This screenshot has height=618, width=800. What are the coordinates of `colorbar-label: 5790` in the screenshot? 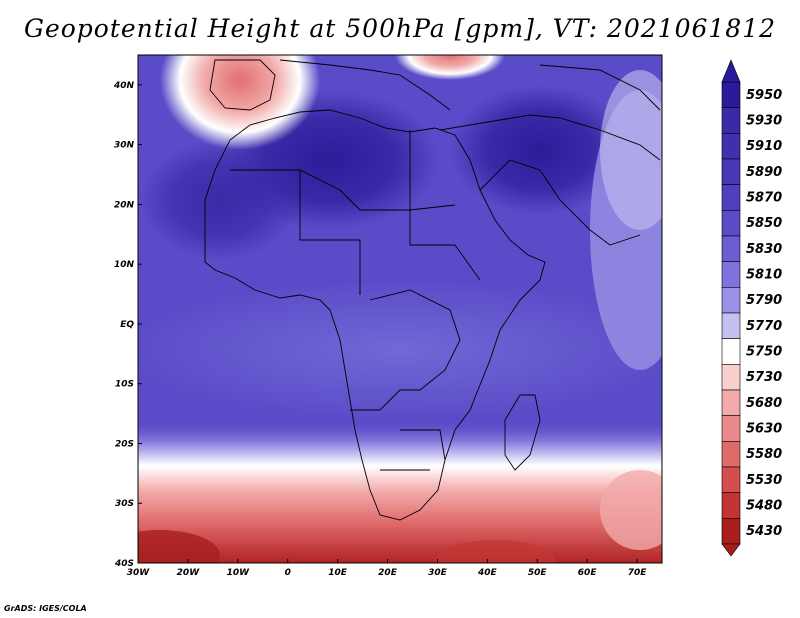 It's located at (764, 300).